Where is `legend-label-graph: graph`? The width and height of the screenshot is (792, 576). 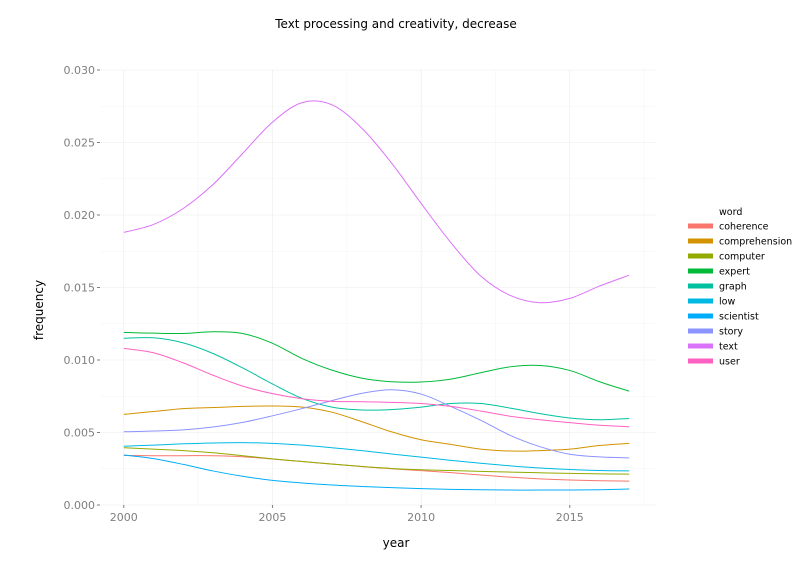
legend-label-graph: graph is located at coordinates (733, 287).